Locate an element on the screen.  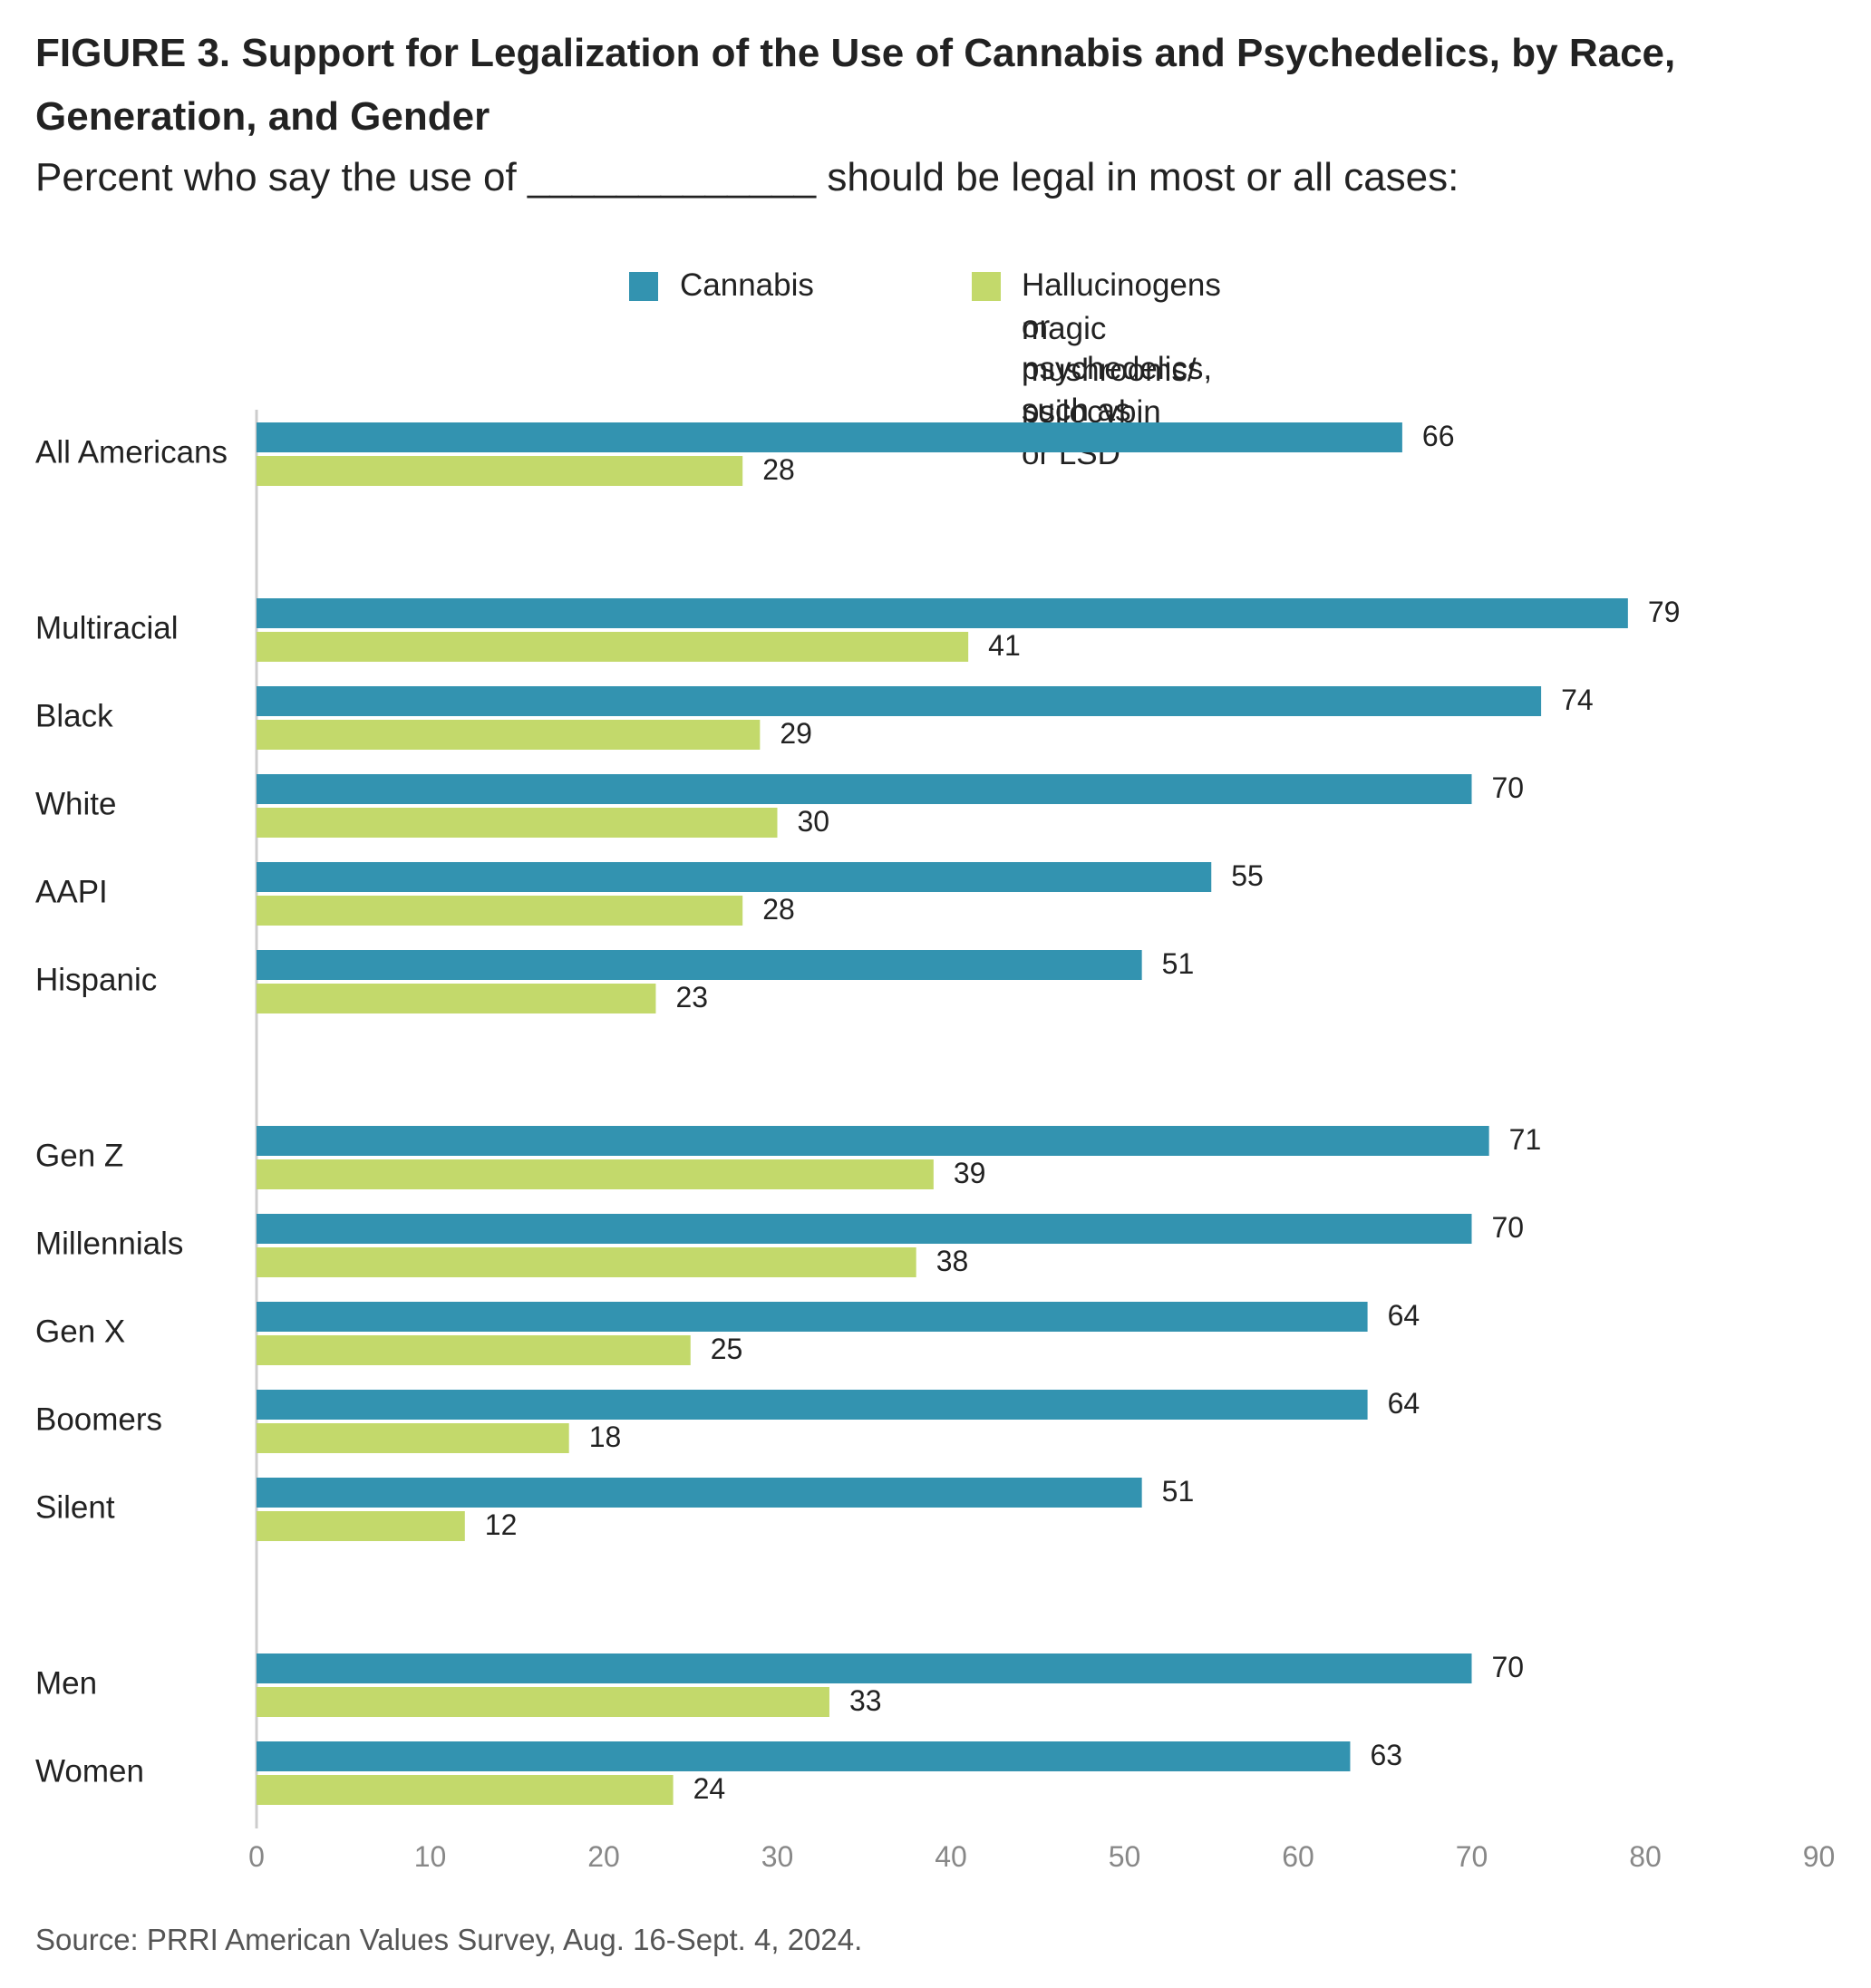
data-label-psychedelics-gen-z: 39 is located at coordinates (970, 1173).